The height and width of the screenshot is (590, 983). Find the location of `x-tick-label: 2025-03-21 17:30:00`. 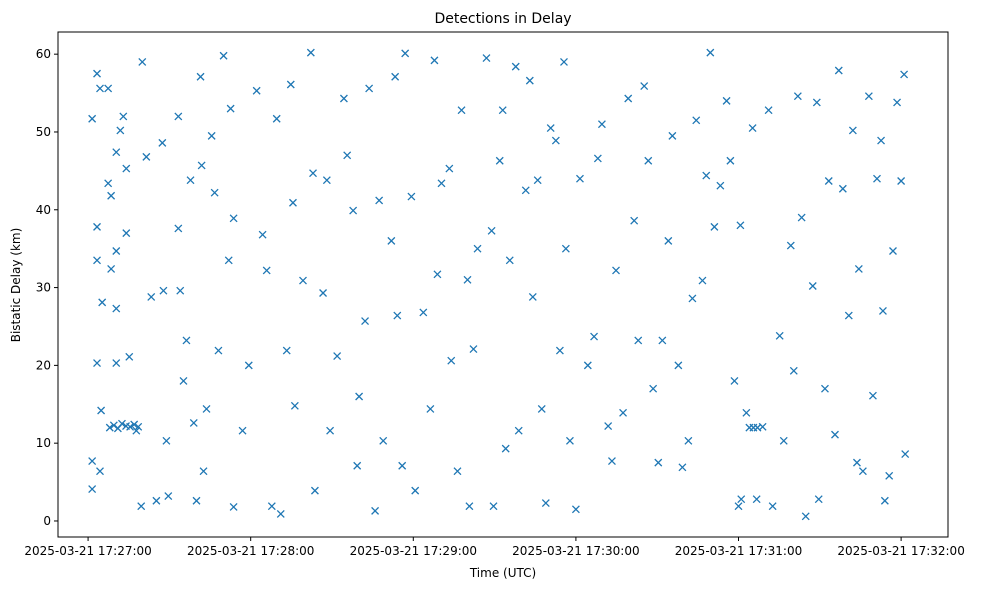

x-tick-label: 2025-03-21 17:30:00 is located at coordinates (575, 551).